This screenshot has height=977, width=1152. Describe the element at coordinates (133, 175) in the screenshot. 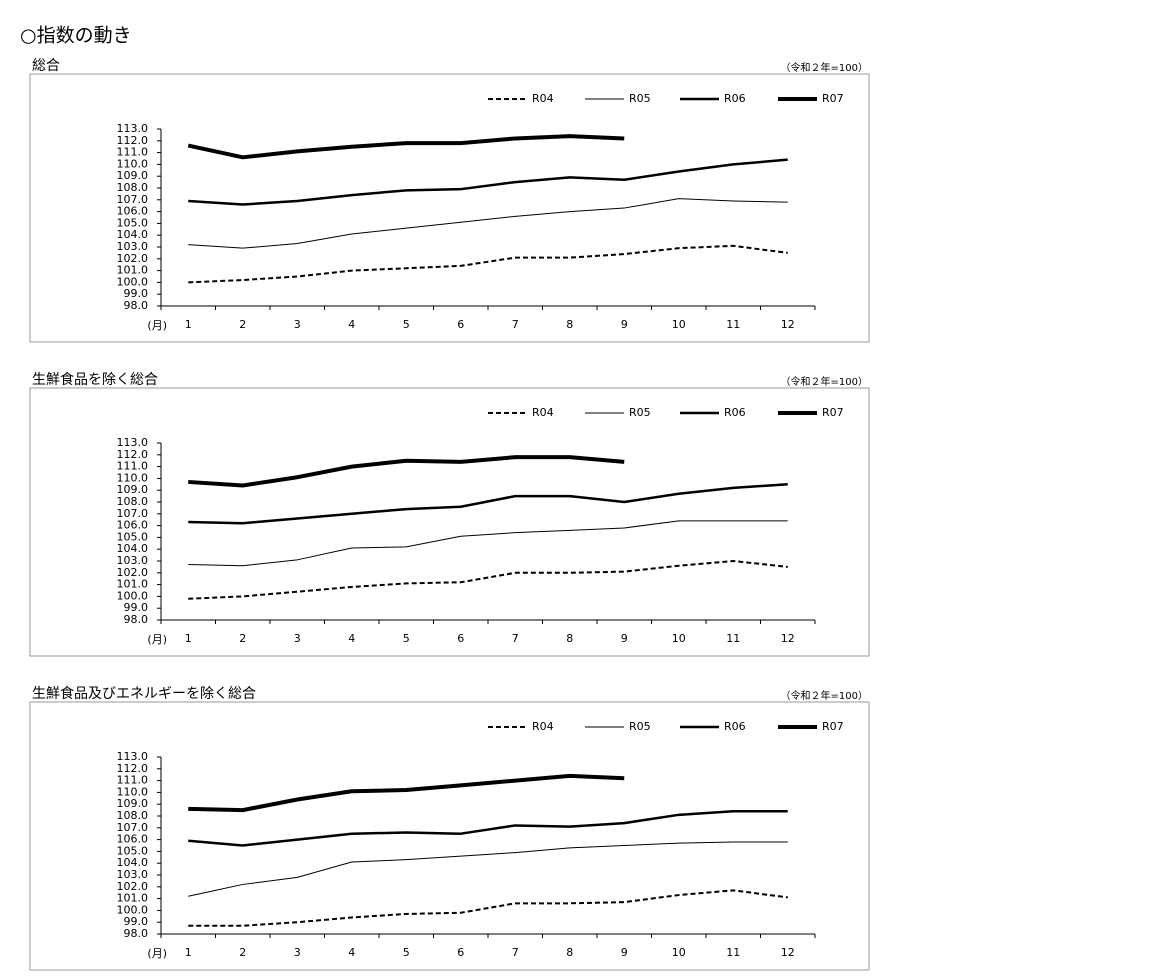

I see `y-tick-label: 109.0` at that location.